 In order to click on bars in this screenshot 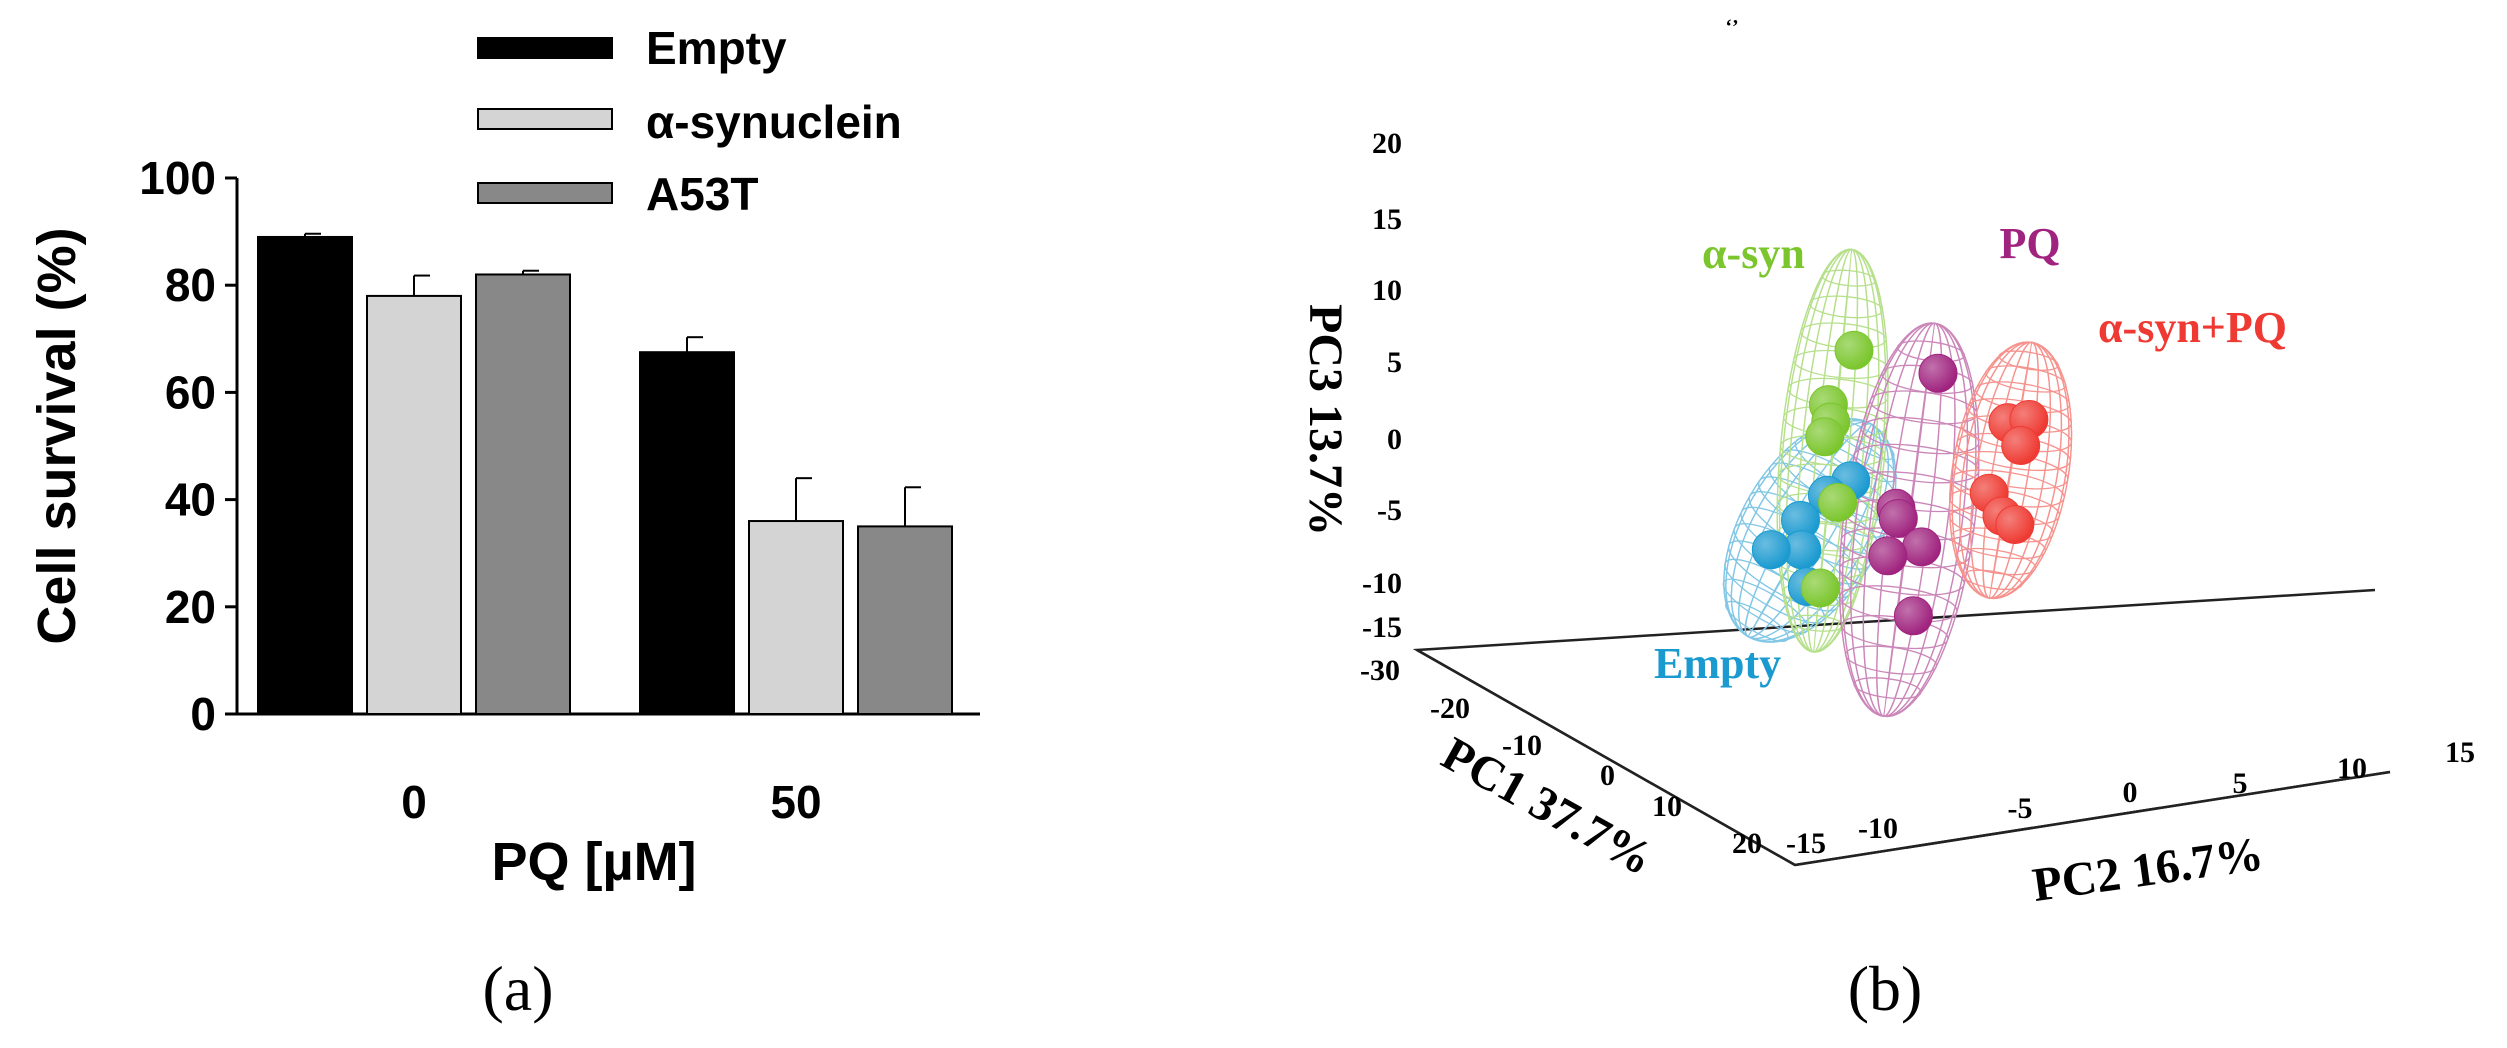, I will do `click(605, 475)`.